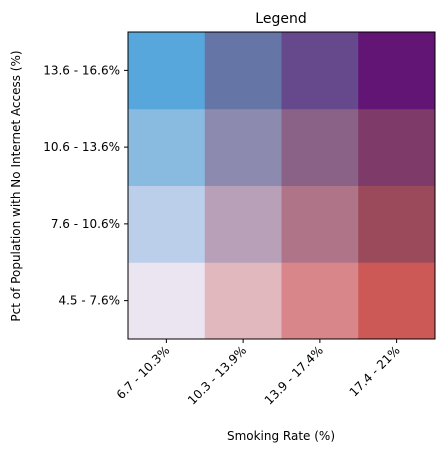 This screenshot has width=445, height=452. What do you see at coordinates (281, 436) in the screenshot?
I see `x-axis-label: Smoking Rate (%)` at bounding box center [281, 436].